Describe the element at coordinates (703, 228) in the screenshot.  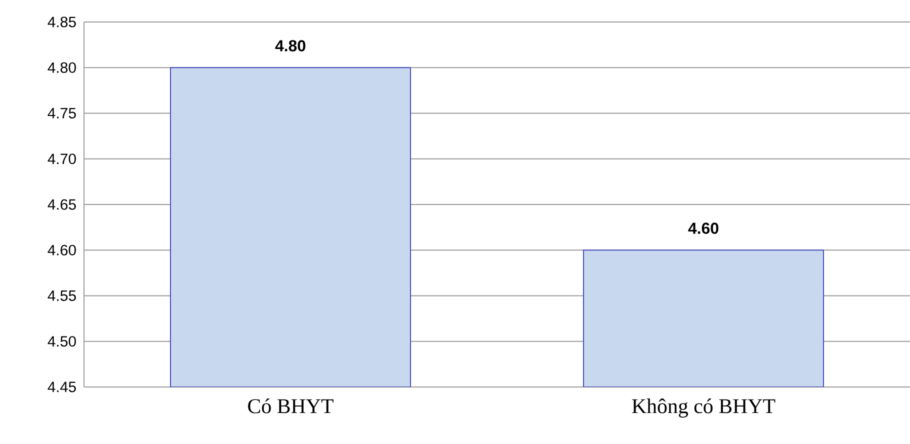
I see `data-label: 4.60` at that location.